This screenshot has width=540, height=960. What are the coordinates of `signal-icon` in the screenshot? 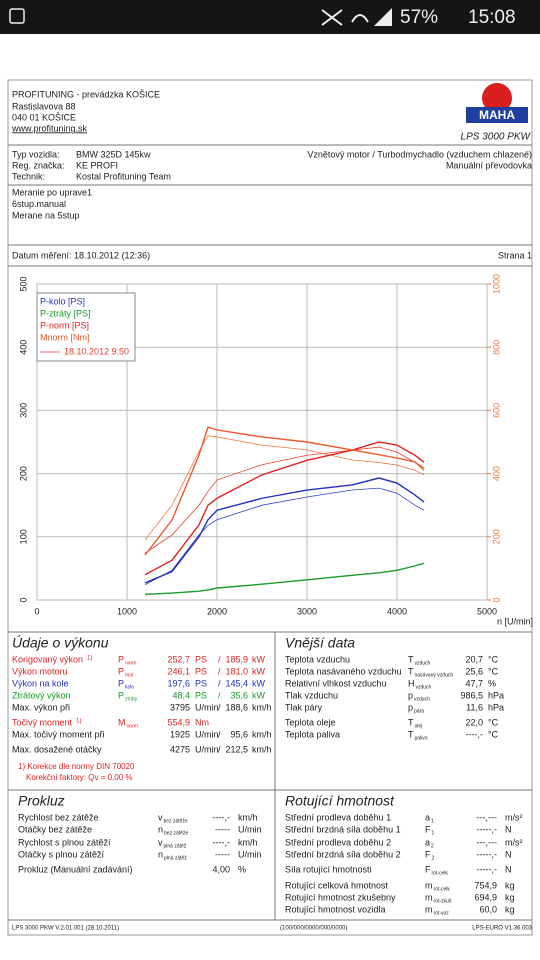 It's located at (383, 17).